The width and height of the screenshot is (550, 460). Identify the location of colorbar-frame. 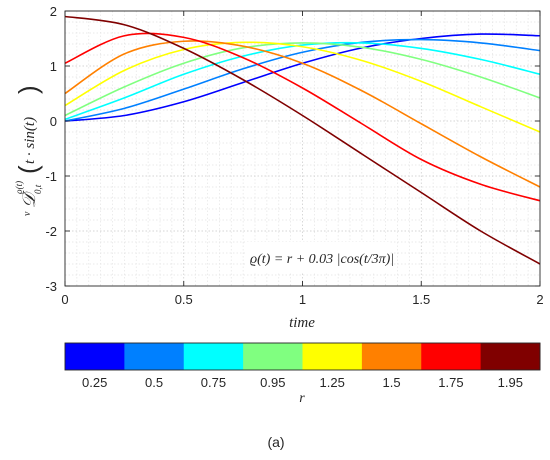
(302, 356).